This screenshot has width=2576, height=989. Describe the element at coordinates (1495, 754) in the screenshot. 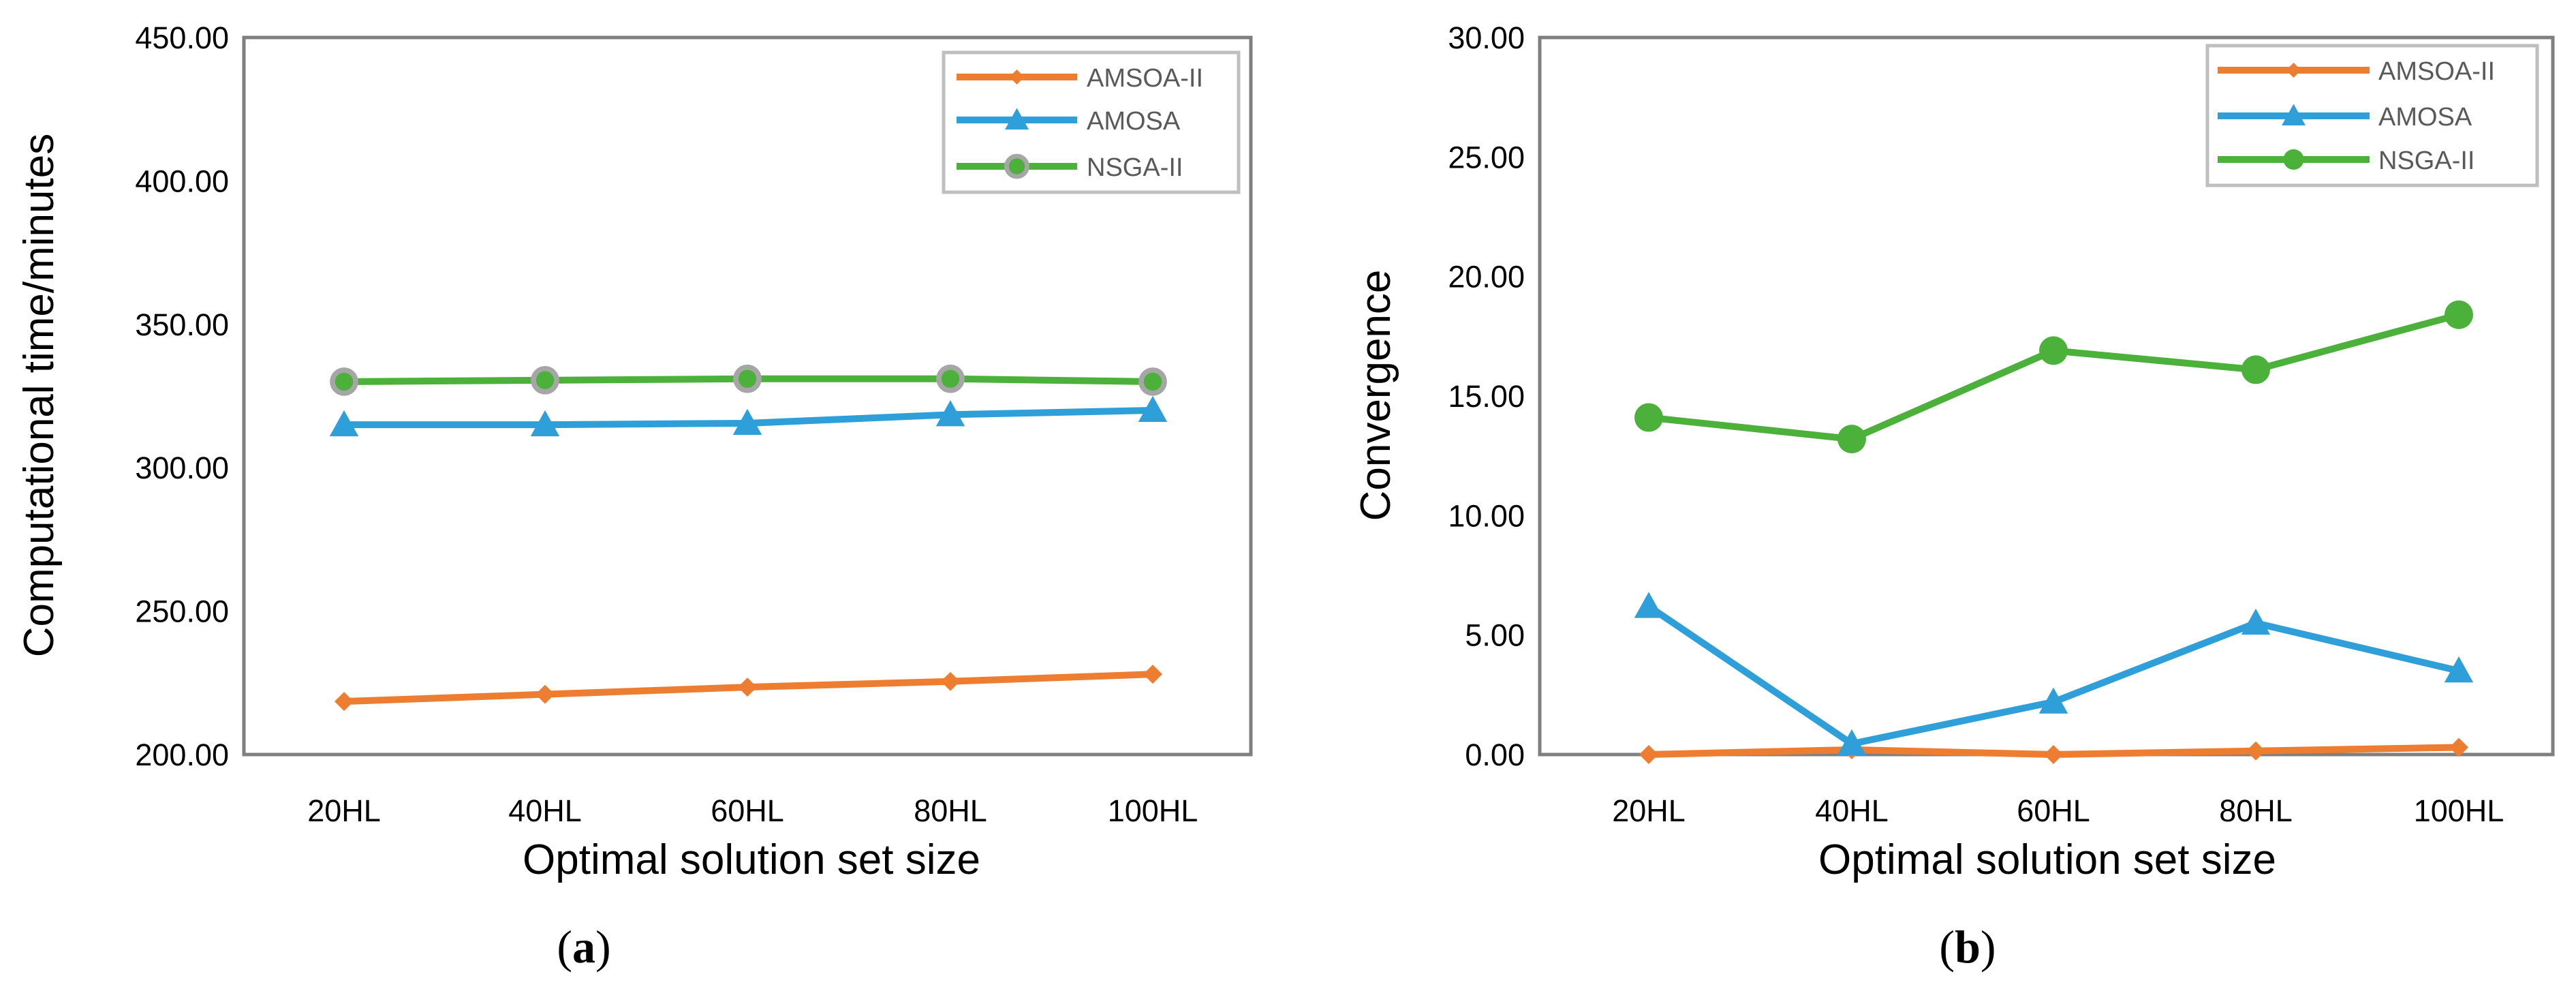

I see `panel-b-y-tick-label: 0.00` at that location.